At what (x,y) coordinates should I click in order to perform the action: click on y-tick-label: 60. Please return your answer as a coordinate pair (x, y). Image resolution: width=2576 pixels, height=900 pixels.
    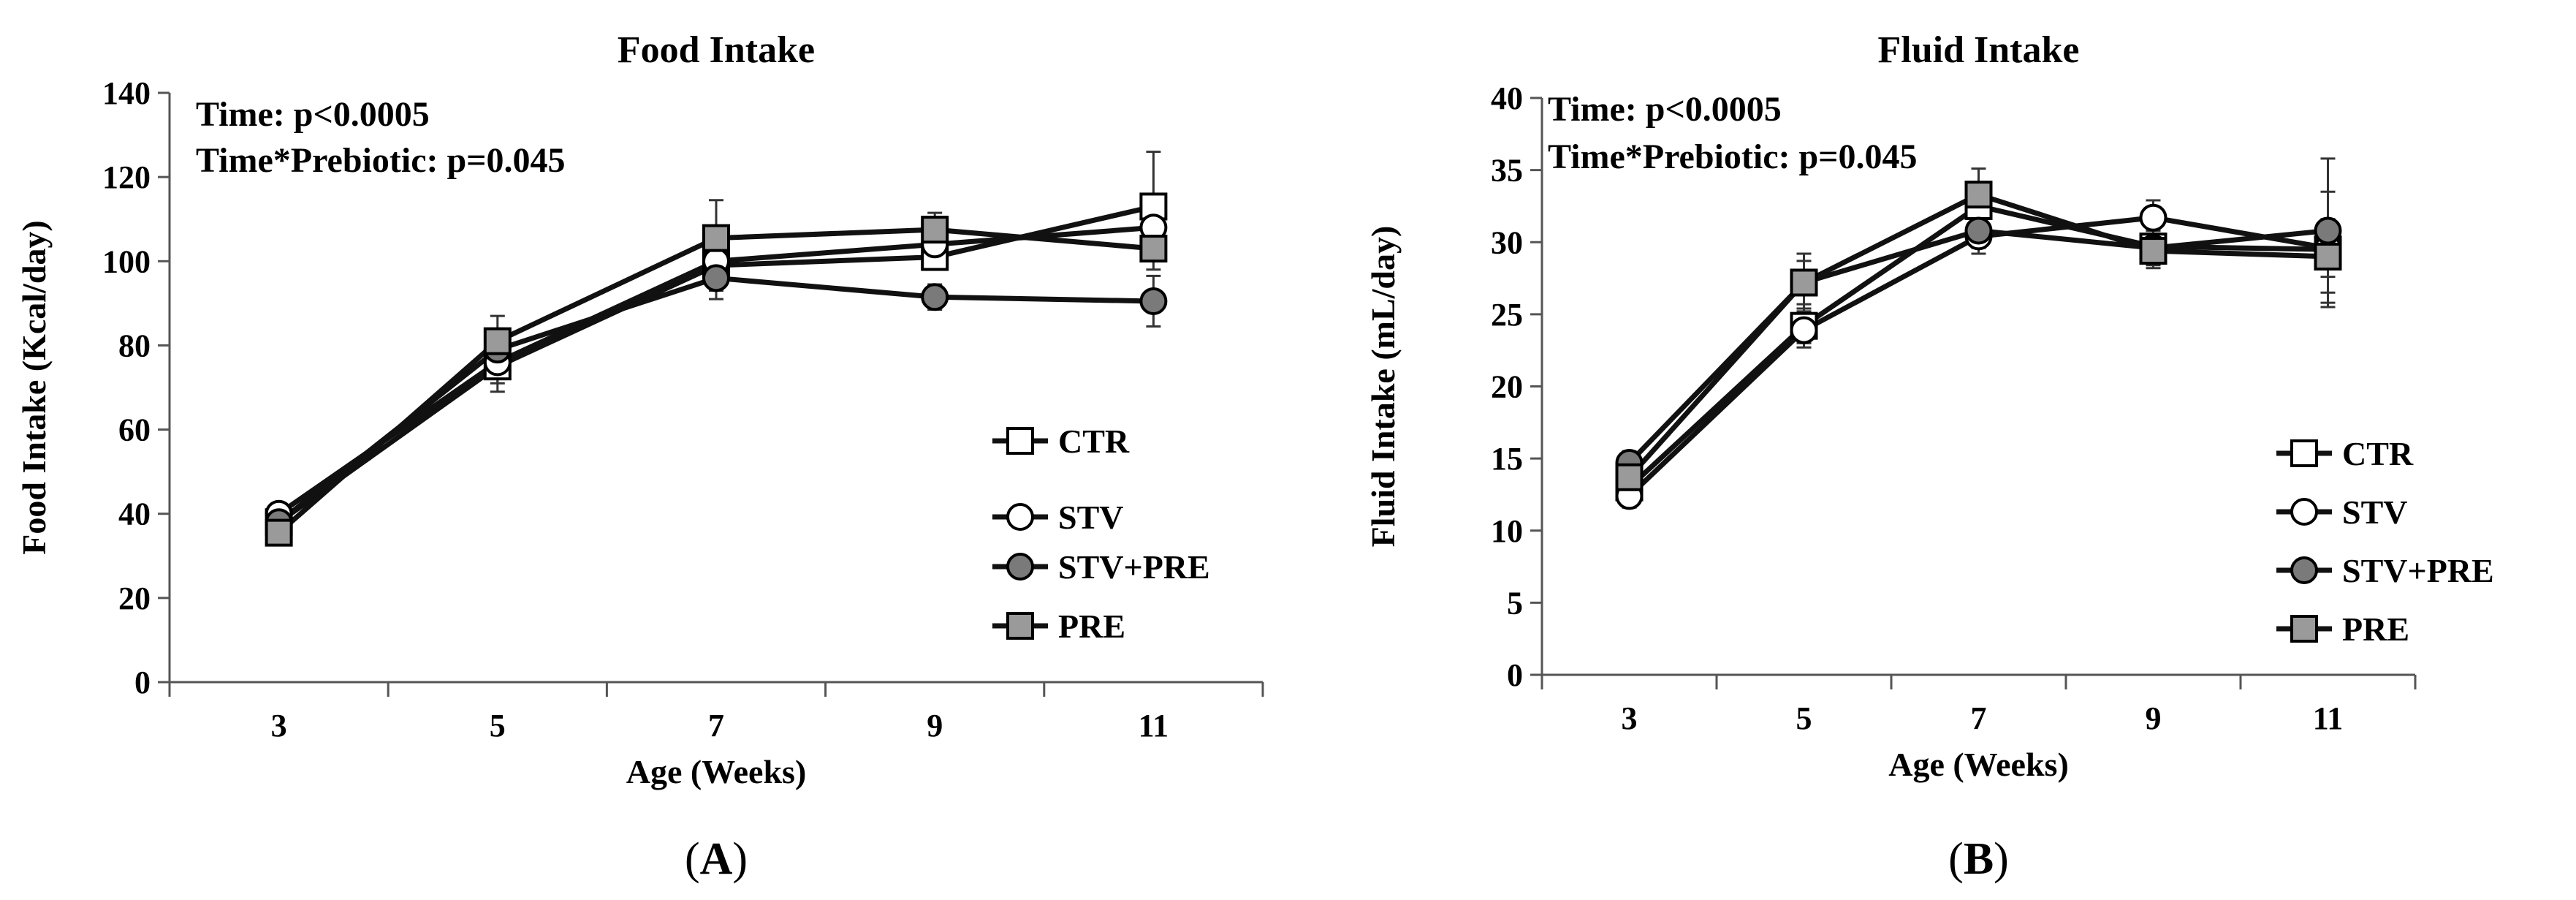
    Looking at the image, I should click on (134, 430).